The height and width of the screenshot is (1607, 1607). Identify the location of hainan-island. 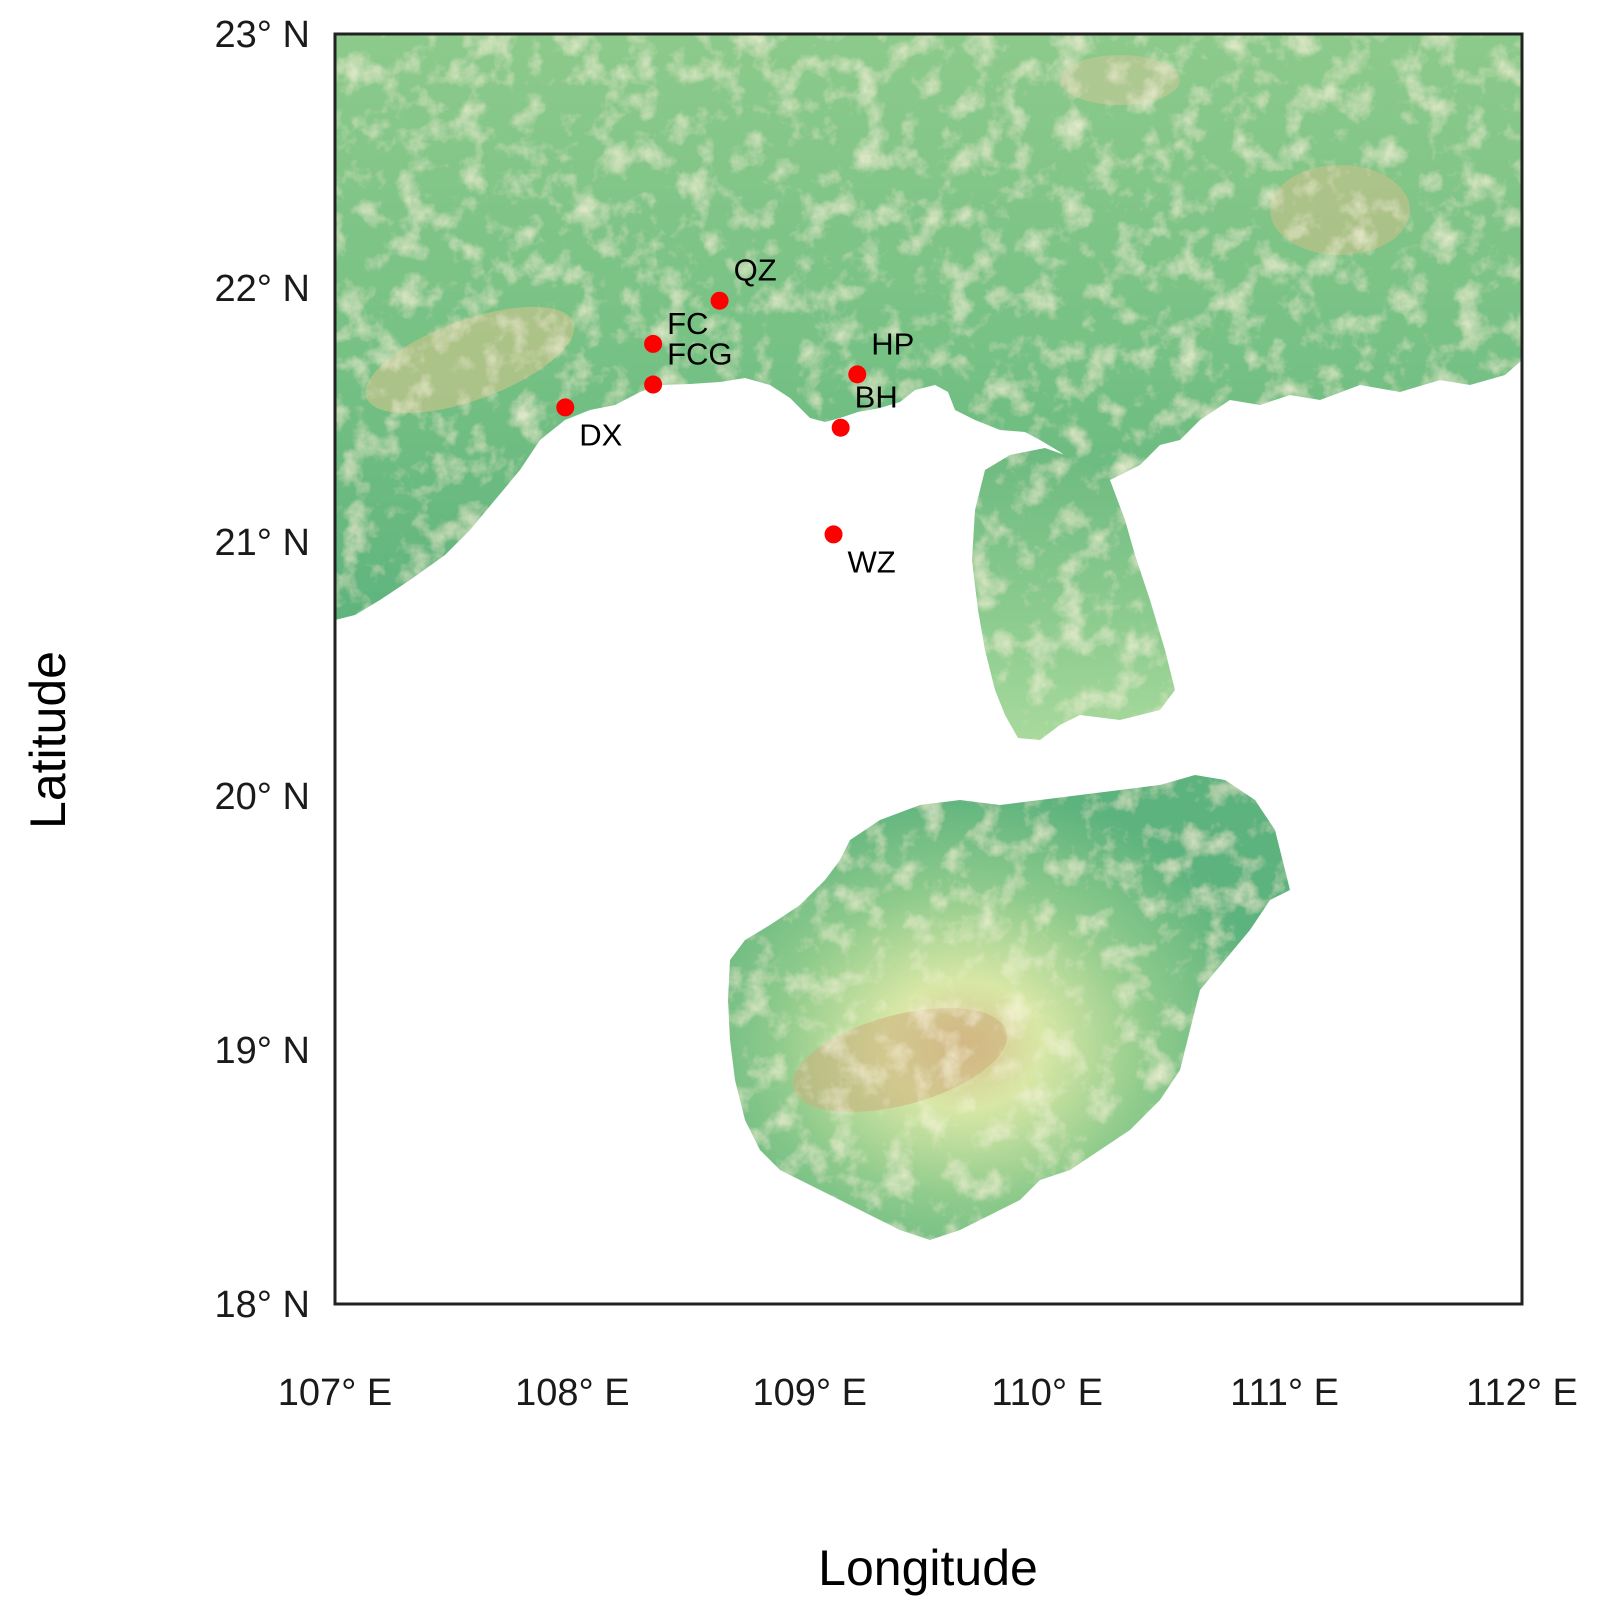
(1009, 1007).